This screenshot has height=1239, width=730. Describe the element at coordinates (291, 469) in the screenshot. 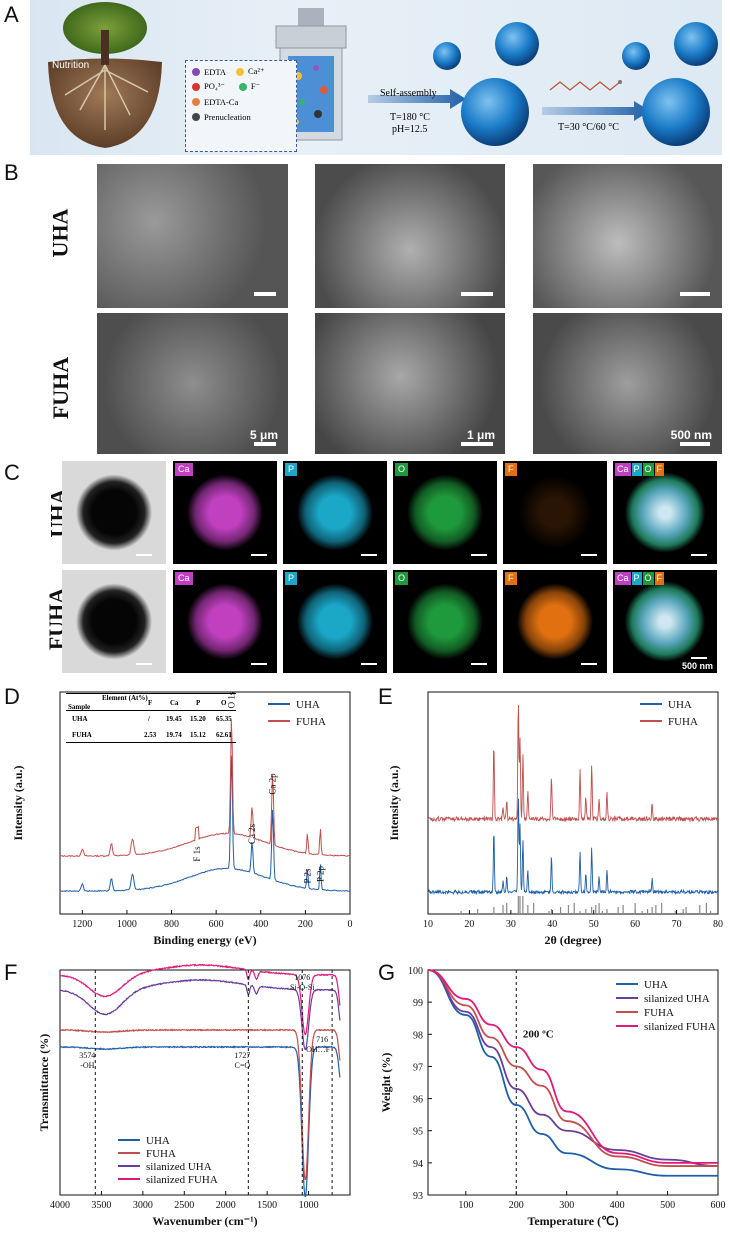

I see `eds-tag-p: P` at that location.